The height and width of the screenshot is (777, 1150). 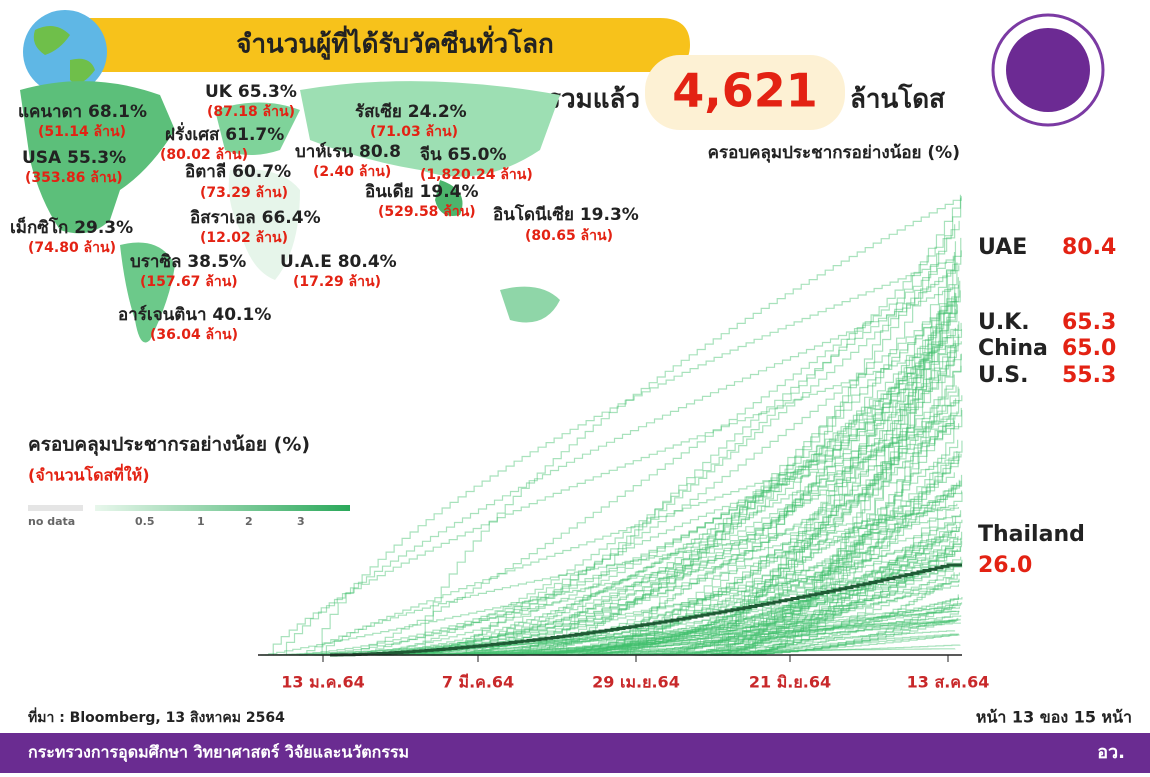 What do you see at coordinates (249, 521) in the screenshot?
I see `legend-scale-label: 2` at bounding box center [249, 521].